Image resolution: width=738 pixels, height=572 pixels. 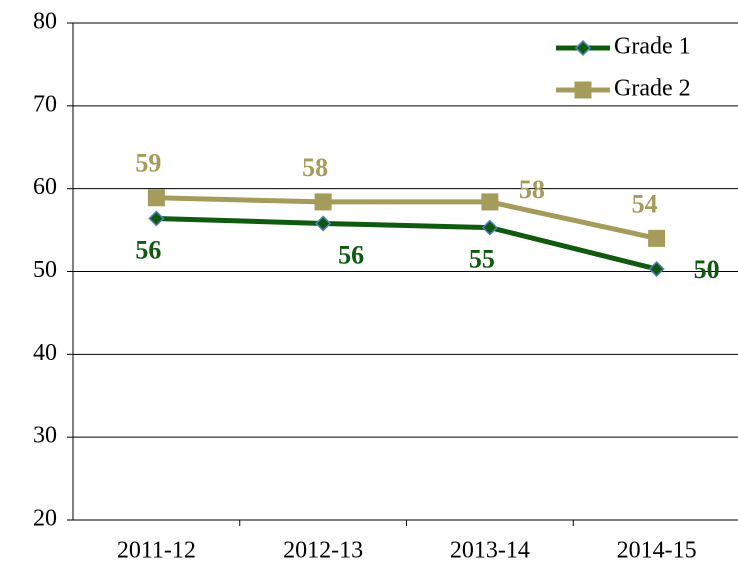 I want to click on y-tick-label: 70, so click(x=45, y=104).